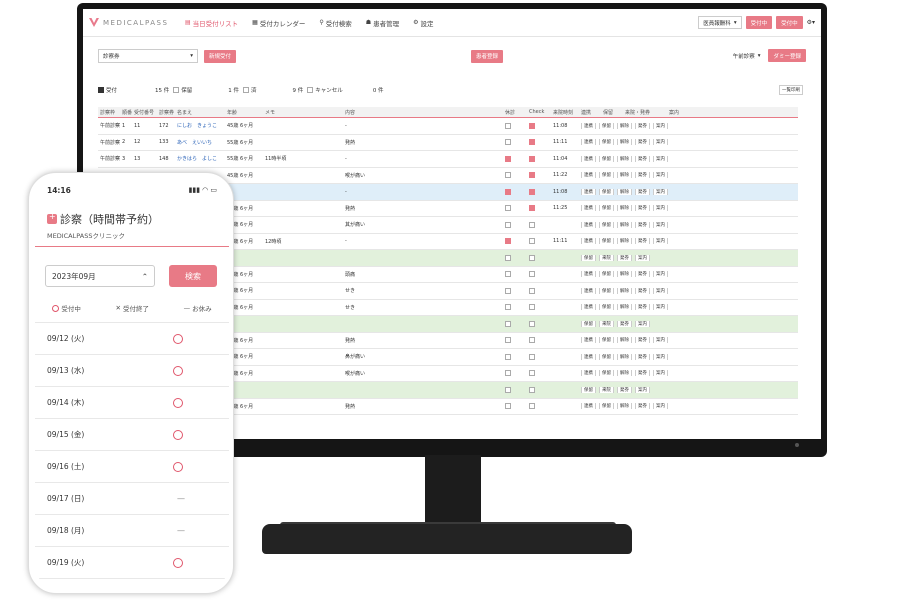  Describe the element at coordinates (132, 339) in the screenshot. I see `day-row: 09/12 (火)` at that location.